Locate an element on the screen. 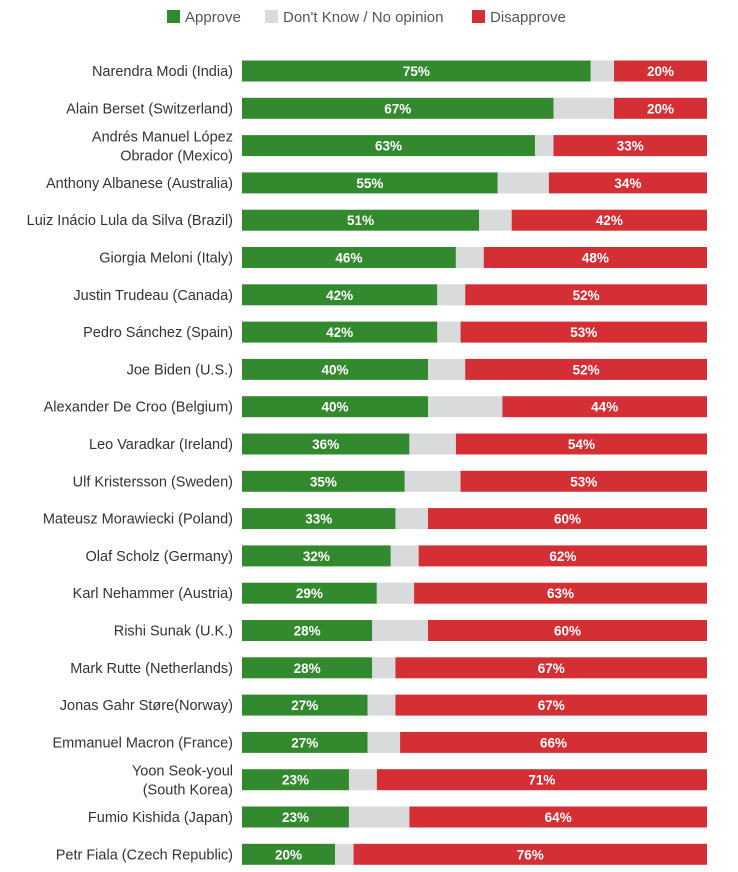 The image size is (738, 872). bar-row: Petr Fiala (Czech Republic) 20% 76% is located at coordinates (381, 854).